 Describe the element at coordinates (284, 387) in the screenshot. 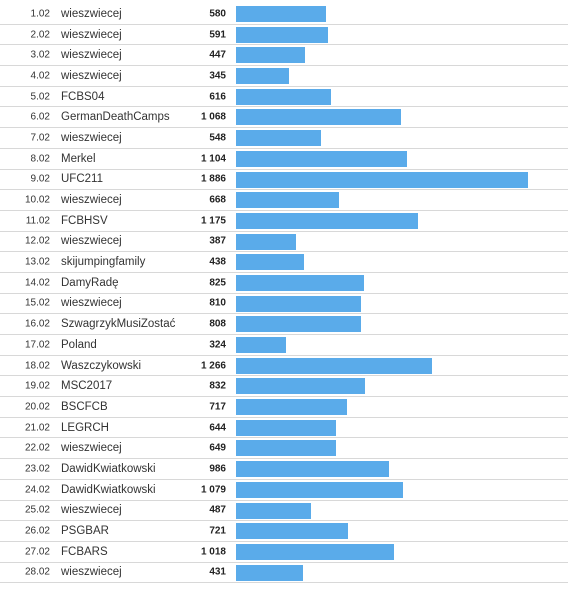

I see `chart-row: 19.02 MSC2017 832` at that location.